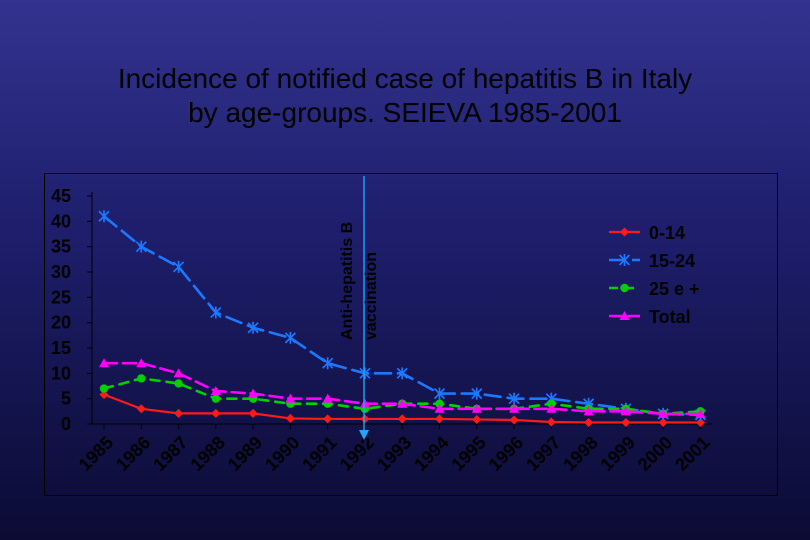 This screenshot has width=810, height=540. Describe the element at coordinates (216, 312) in the screenshot. I see `data-point-15-24-1988` at that location.